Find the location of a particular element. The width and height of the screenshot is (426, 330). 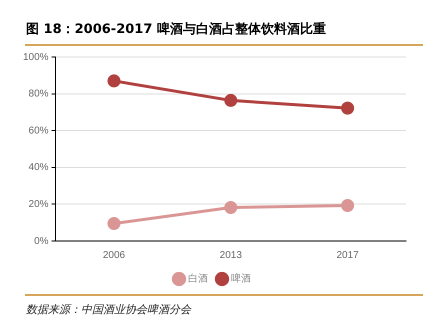

x-tick-label: 2013 is located at coordinates (231, 255).